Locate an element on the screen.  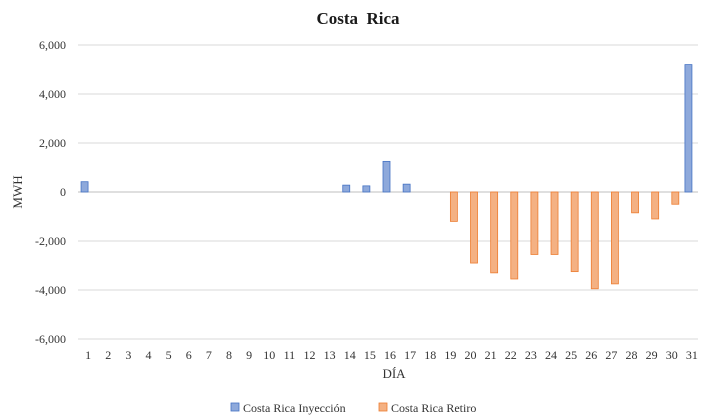
x-tick-label: 18 is located at coordinates (430, 355).